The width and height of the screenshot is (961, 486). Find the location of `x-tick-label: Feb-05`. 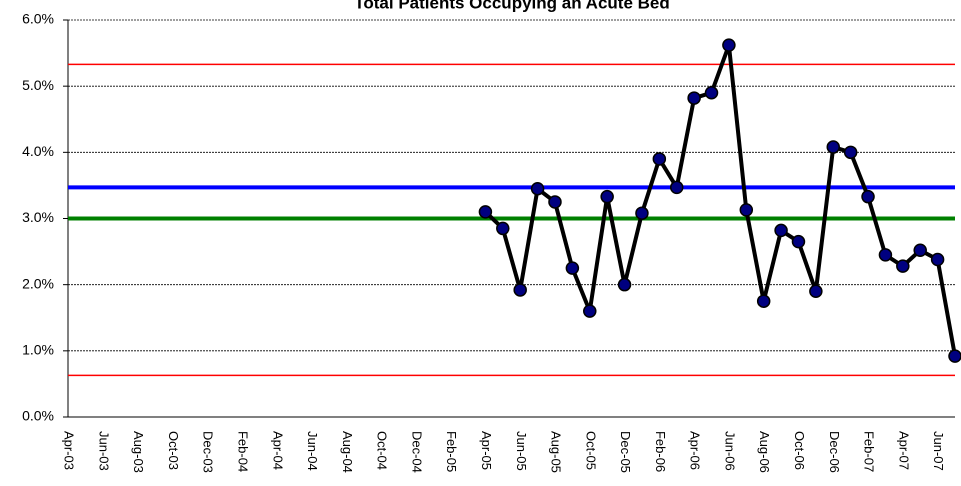

x-tick-label: Feb-05 is located at coordinates (451, 451).